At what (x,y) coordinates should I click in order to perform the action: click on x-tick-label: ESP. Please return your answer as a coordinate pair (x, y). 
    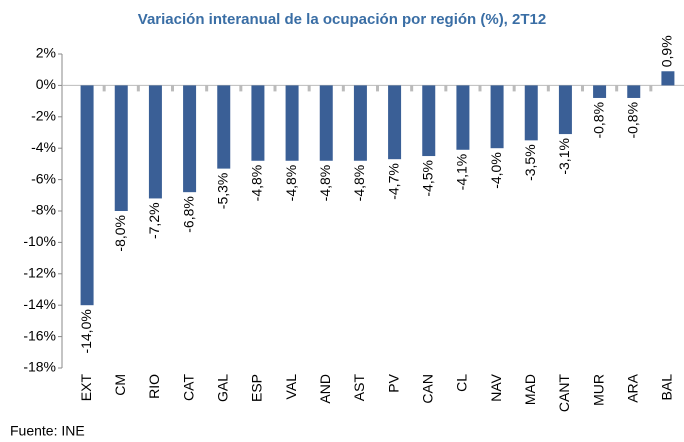
    Looking at the image, I should click on (257, 388).